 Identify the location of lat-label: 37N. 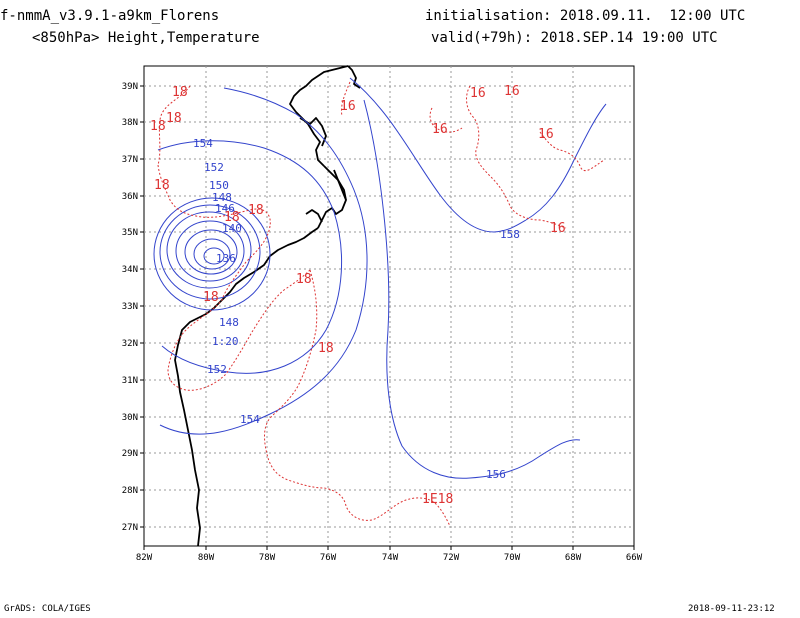
(130, 160).